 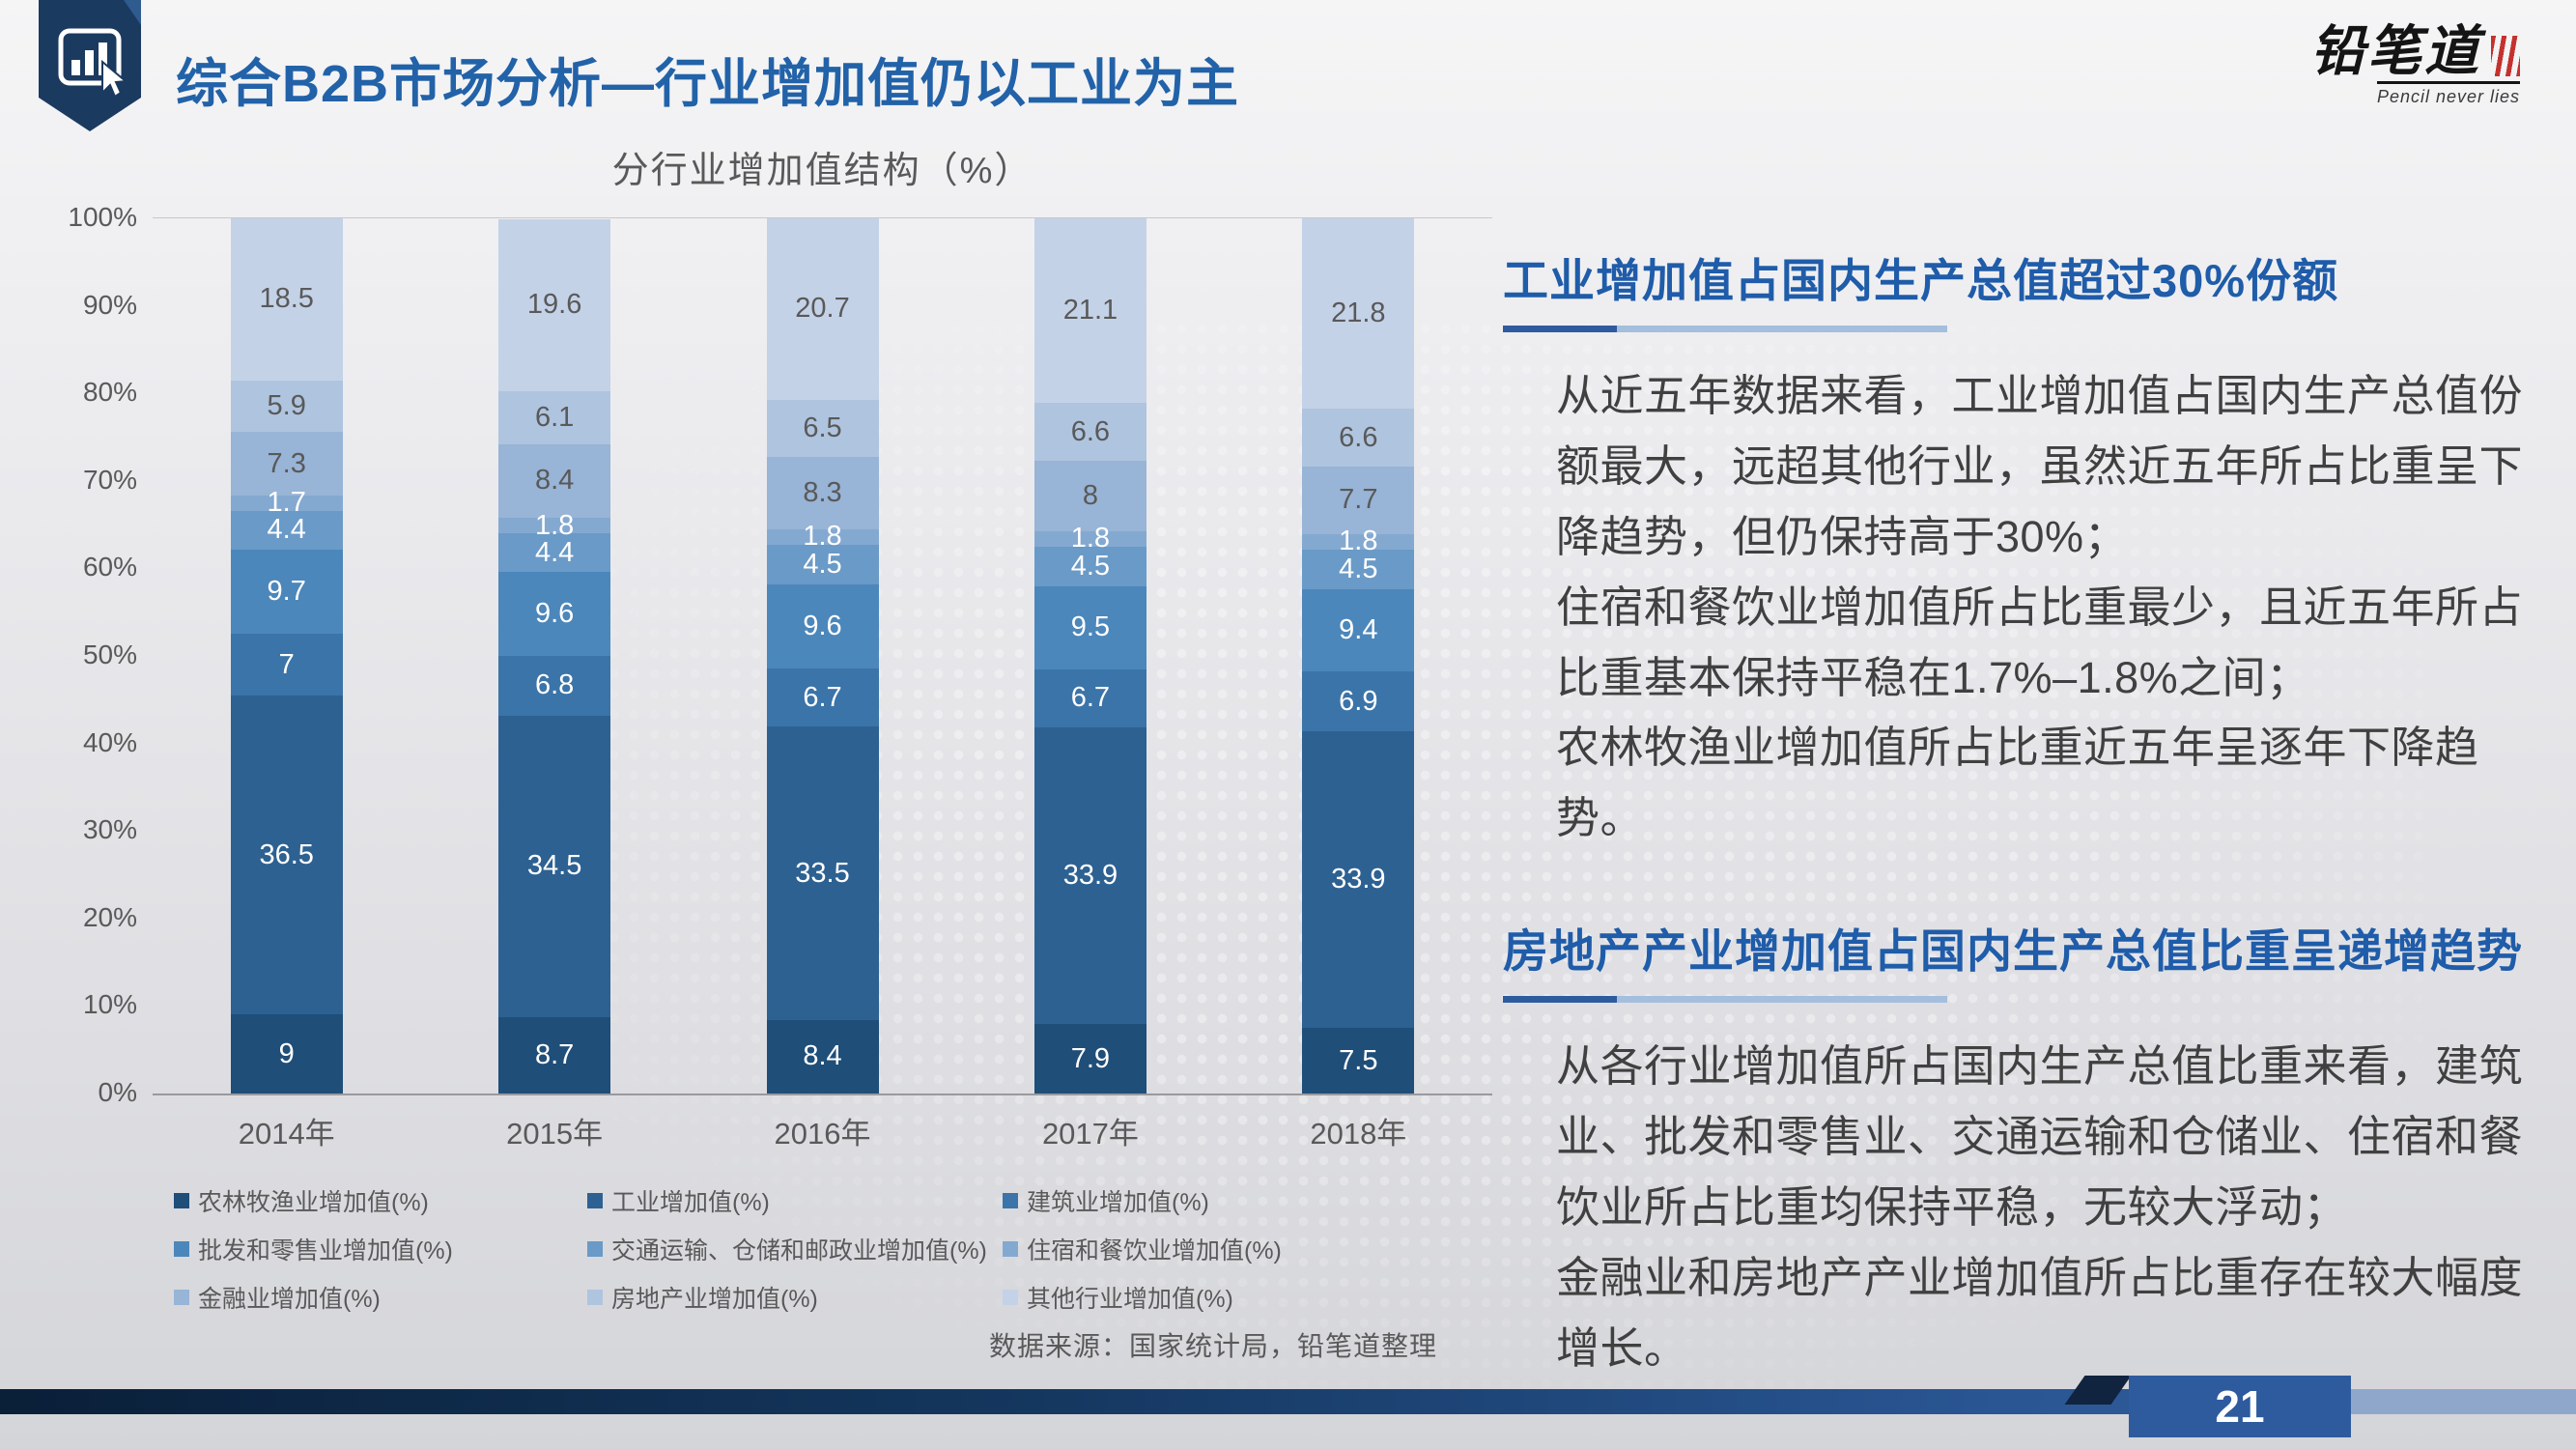 What do you see at coordinates (1725, 1000) in the screenshot?
I see `heading-underline` at bounding box center [1725, 1000].